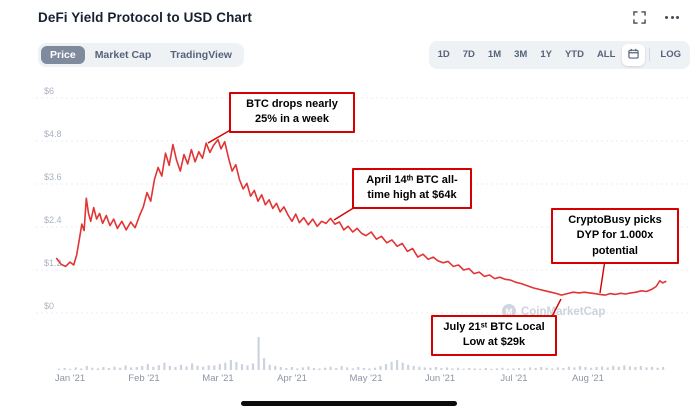 The height and width of the screenshot is (414, 697). I want to click on range-7d: 7D, so click(469, 55).